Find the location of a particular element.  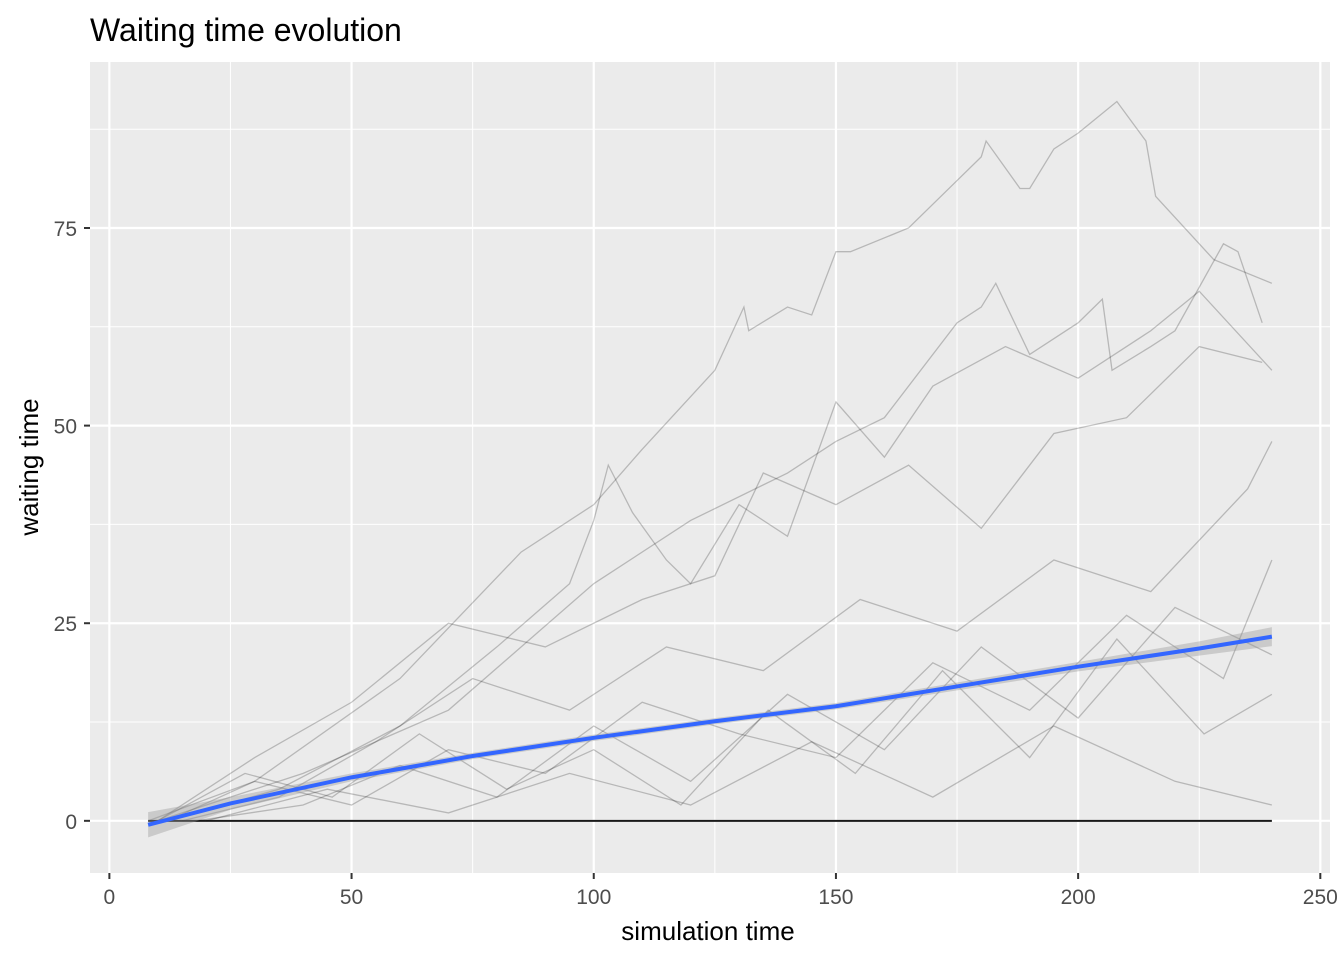

x-tick-label: 200 is located at coordinates (1078, 897).